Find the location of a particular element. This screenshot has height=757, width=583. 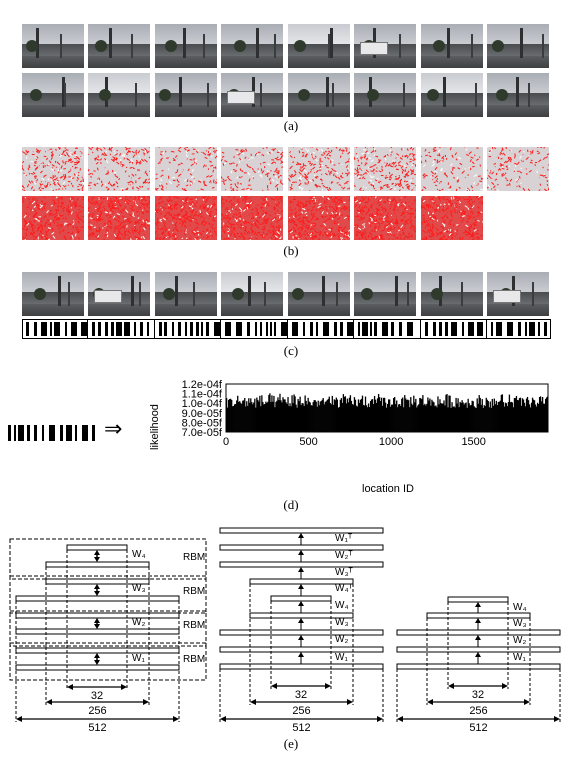

weight-label: W₁ᵀ is located at coordinates (344, 538).